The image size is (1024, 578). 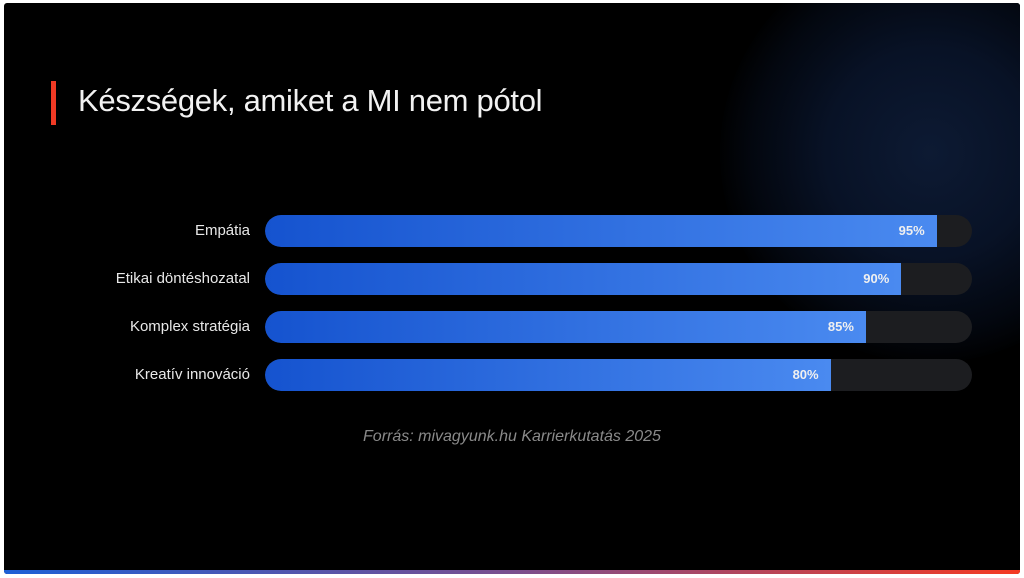 I want to click on bar-row: Empátia 95%, so click(x=512, y=231).